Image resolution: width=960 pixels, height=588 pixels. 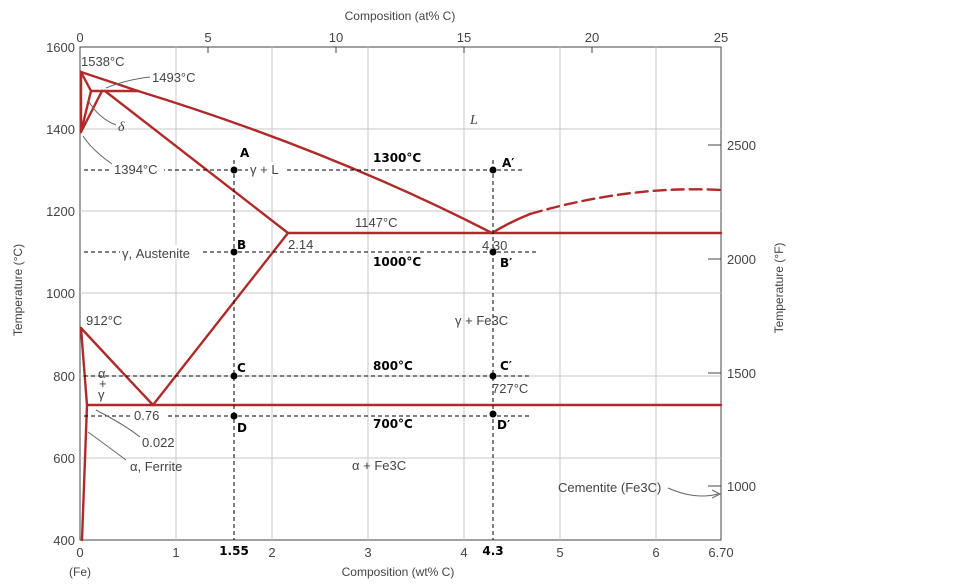 What do you see at coordinates (379, 465) in the screenshot?
I see `label-alpha-plus-cementite: α + Fe3C` at bounding box center [379, 465].